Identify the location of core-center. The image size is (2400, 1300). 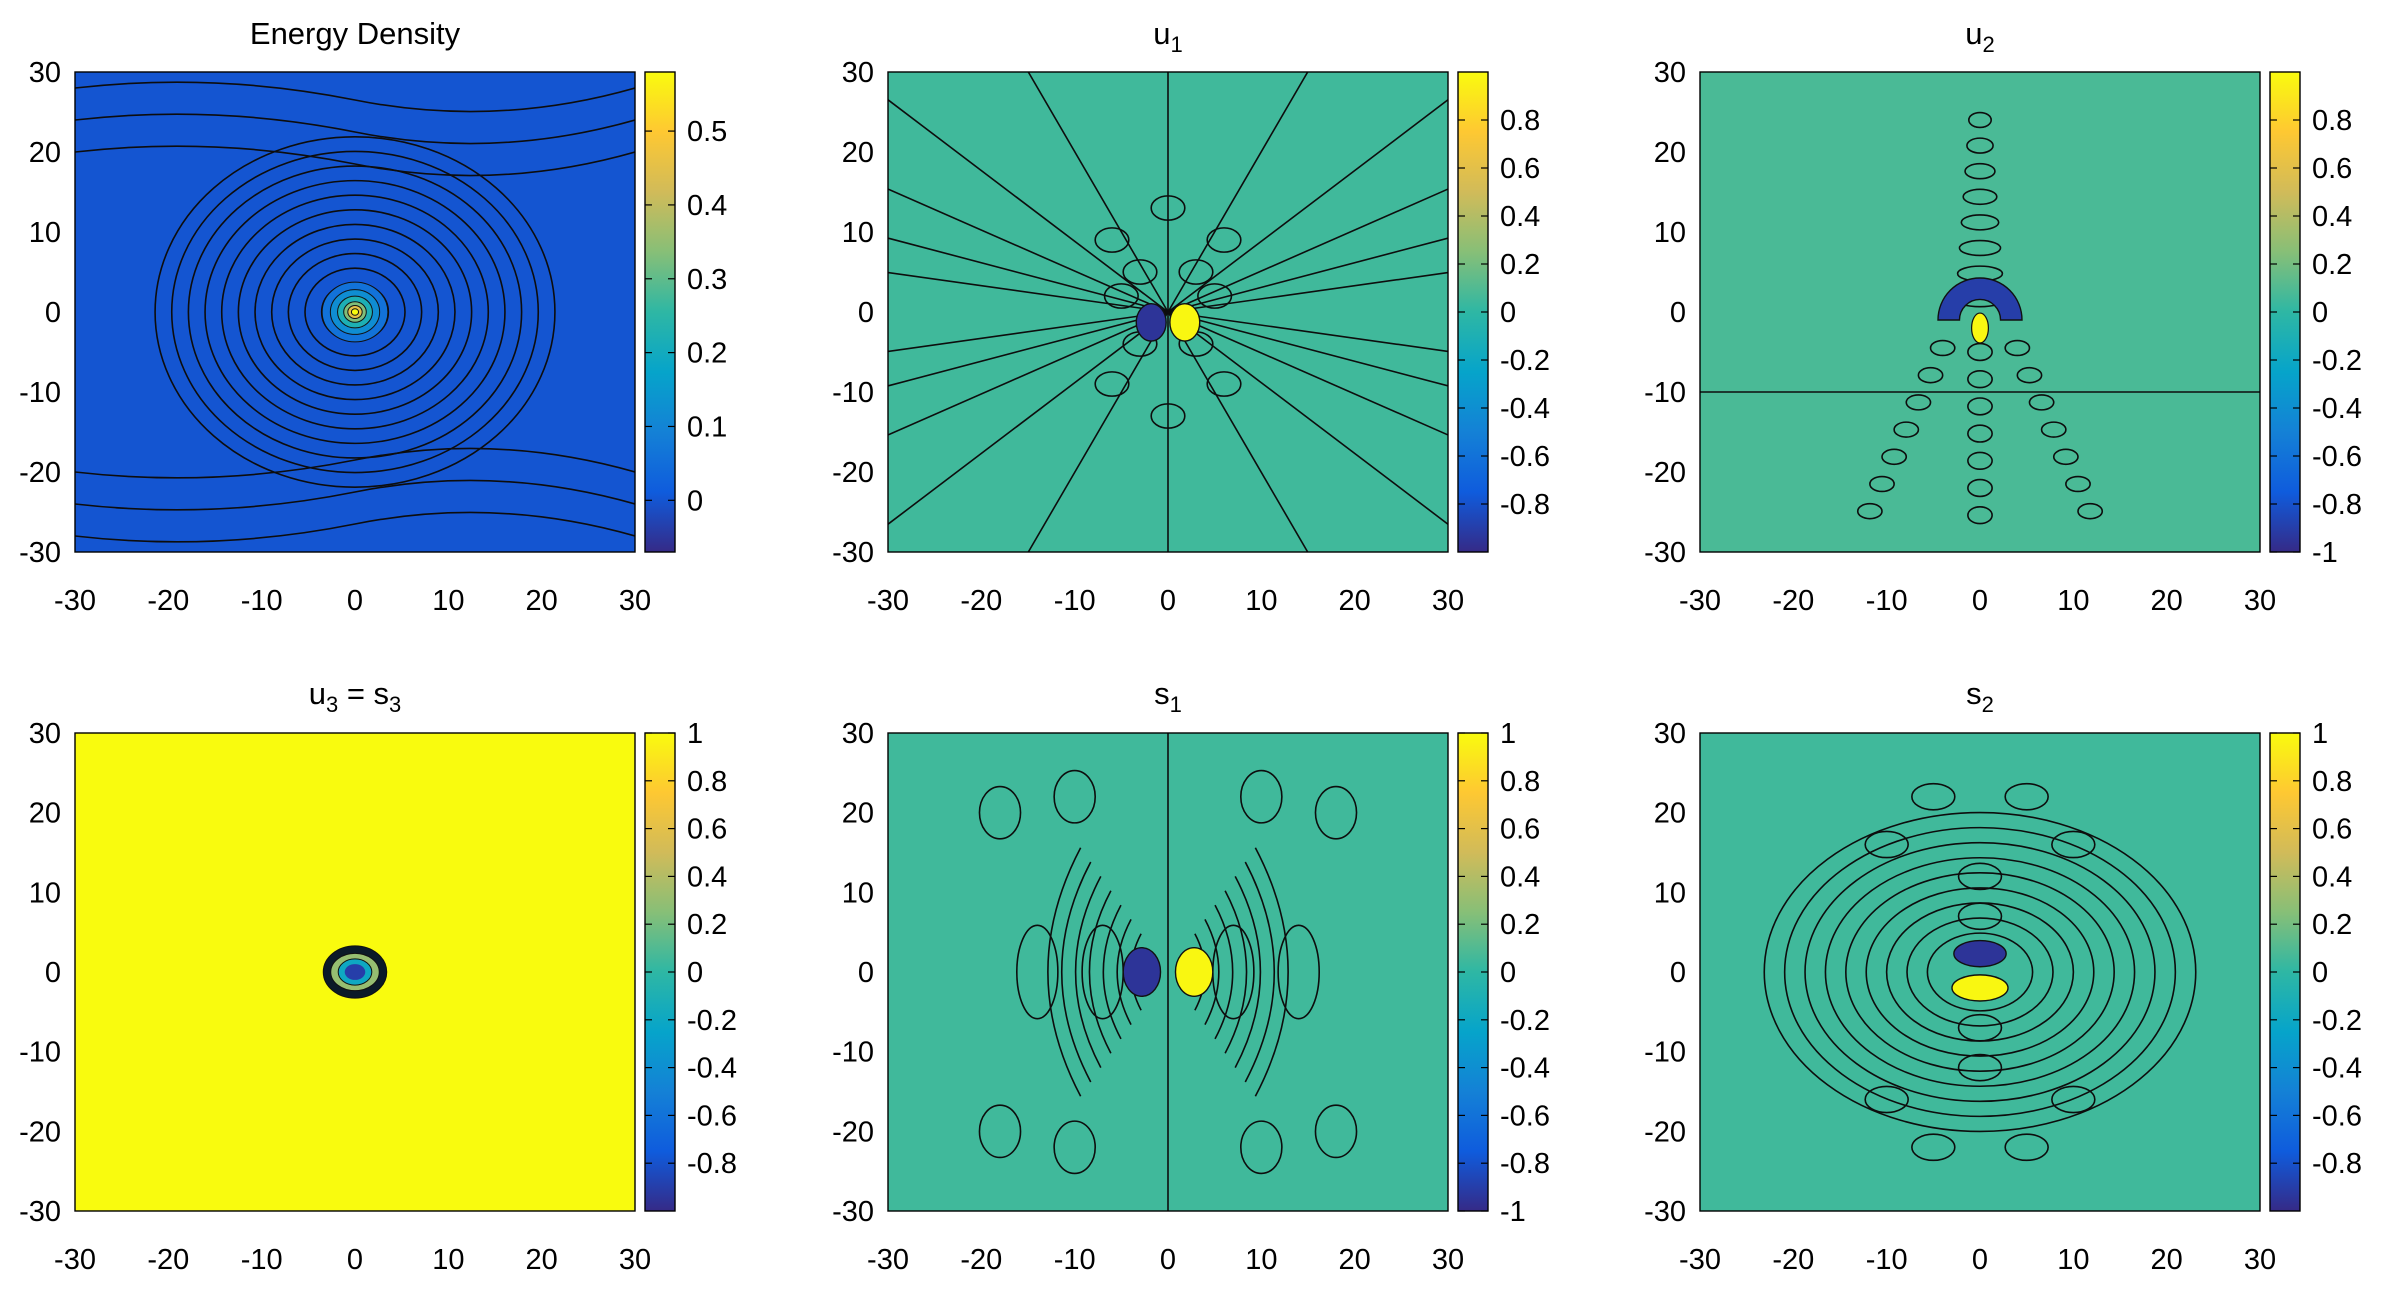
(355, 972).